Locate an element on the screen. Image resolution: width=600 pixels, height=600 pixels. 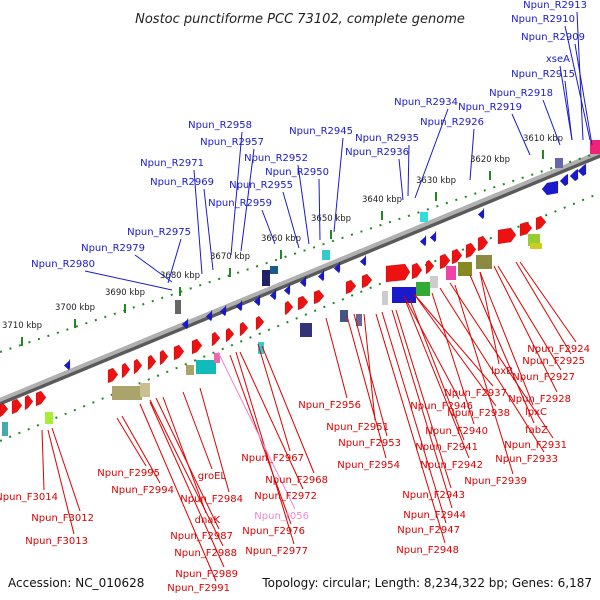
reverse-gene-label: Npun_R2918 is located at coordinates (521, 93).